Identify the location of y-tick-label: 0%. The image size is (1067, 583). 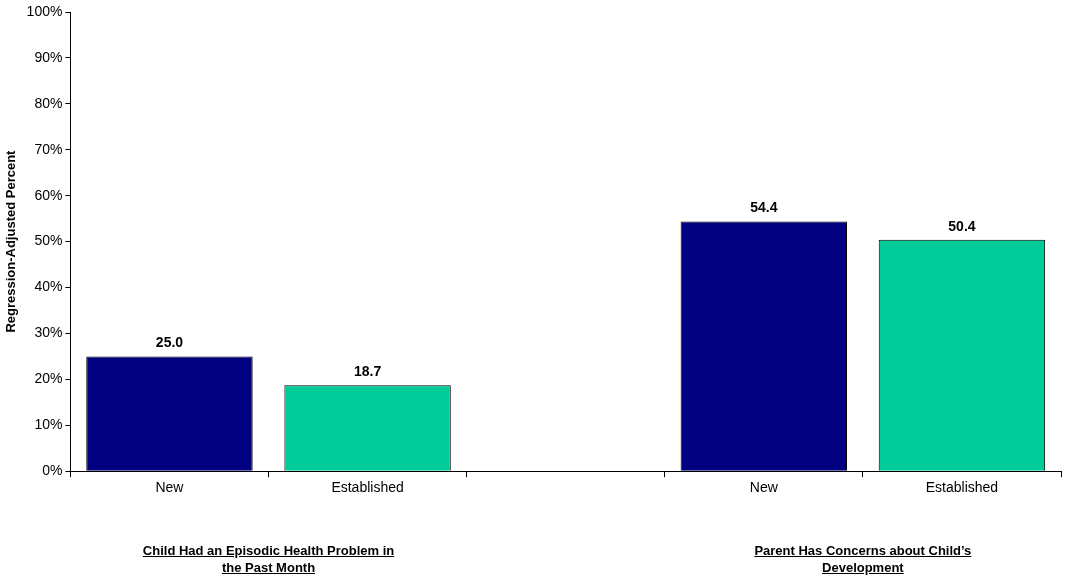
(52, 470).